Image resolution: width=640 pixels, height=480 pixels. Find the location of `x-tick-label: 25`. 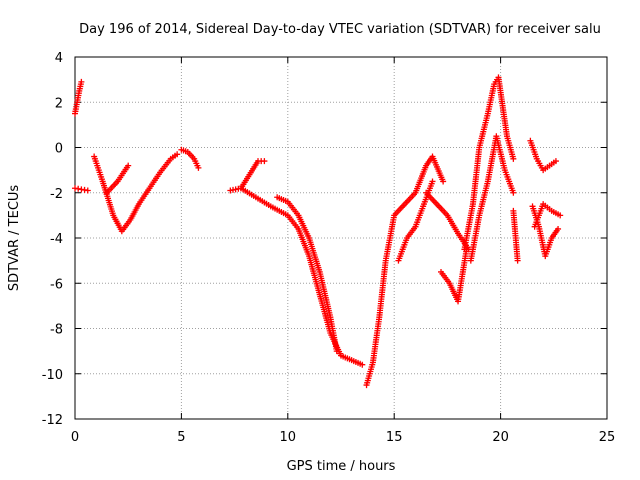

x-tick-label: 25 is located at coordinates (607, 437).